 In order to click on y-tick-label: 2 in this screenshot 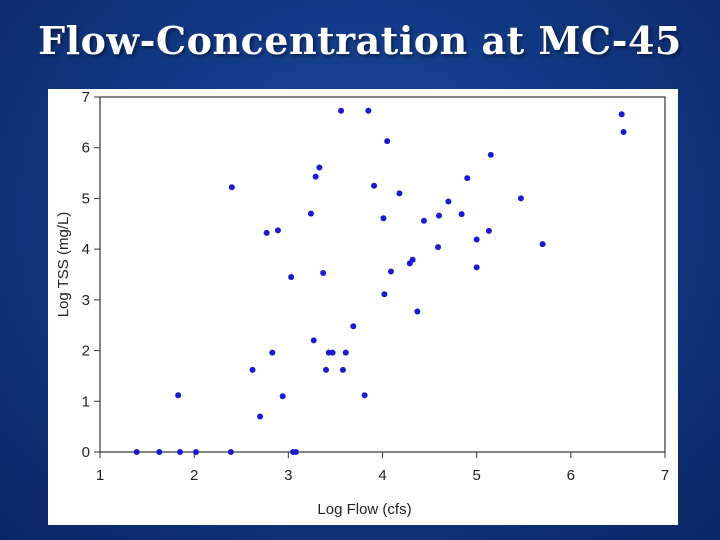, I will do `click(86, 351)`.